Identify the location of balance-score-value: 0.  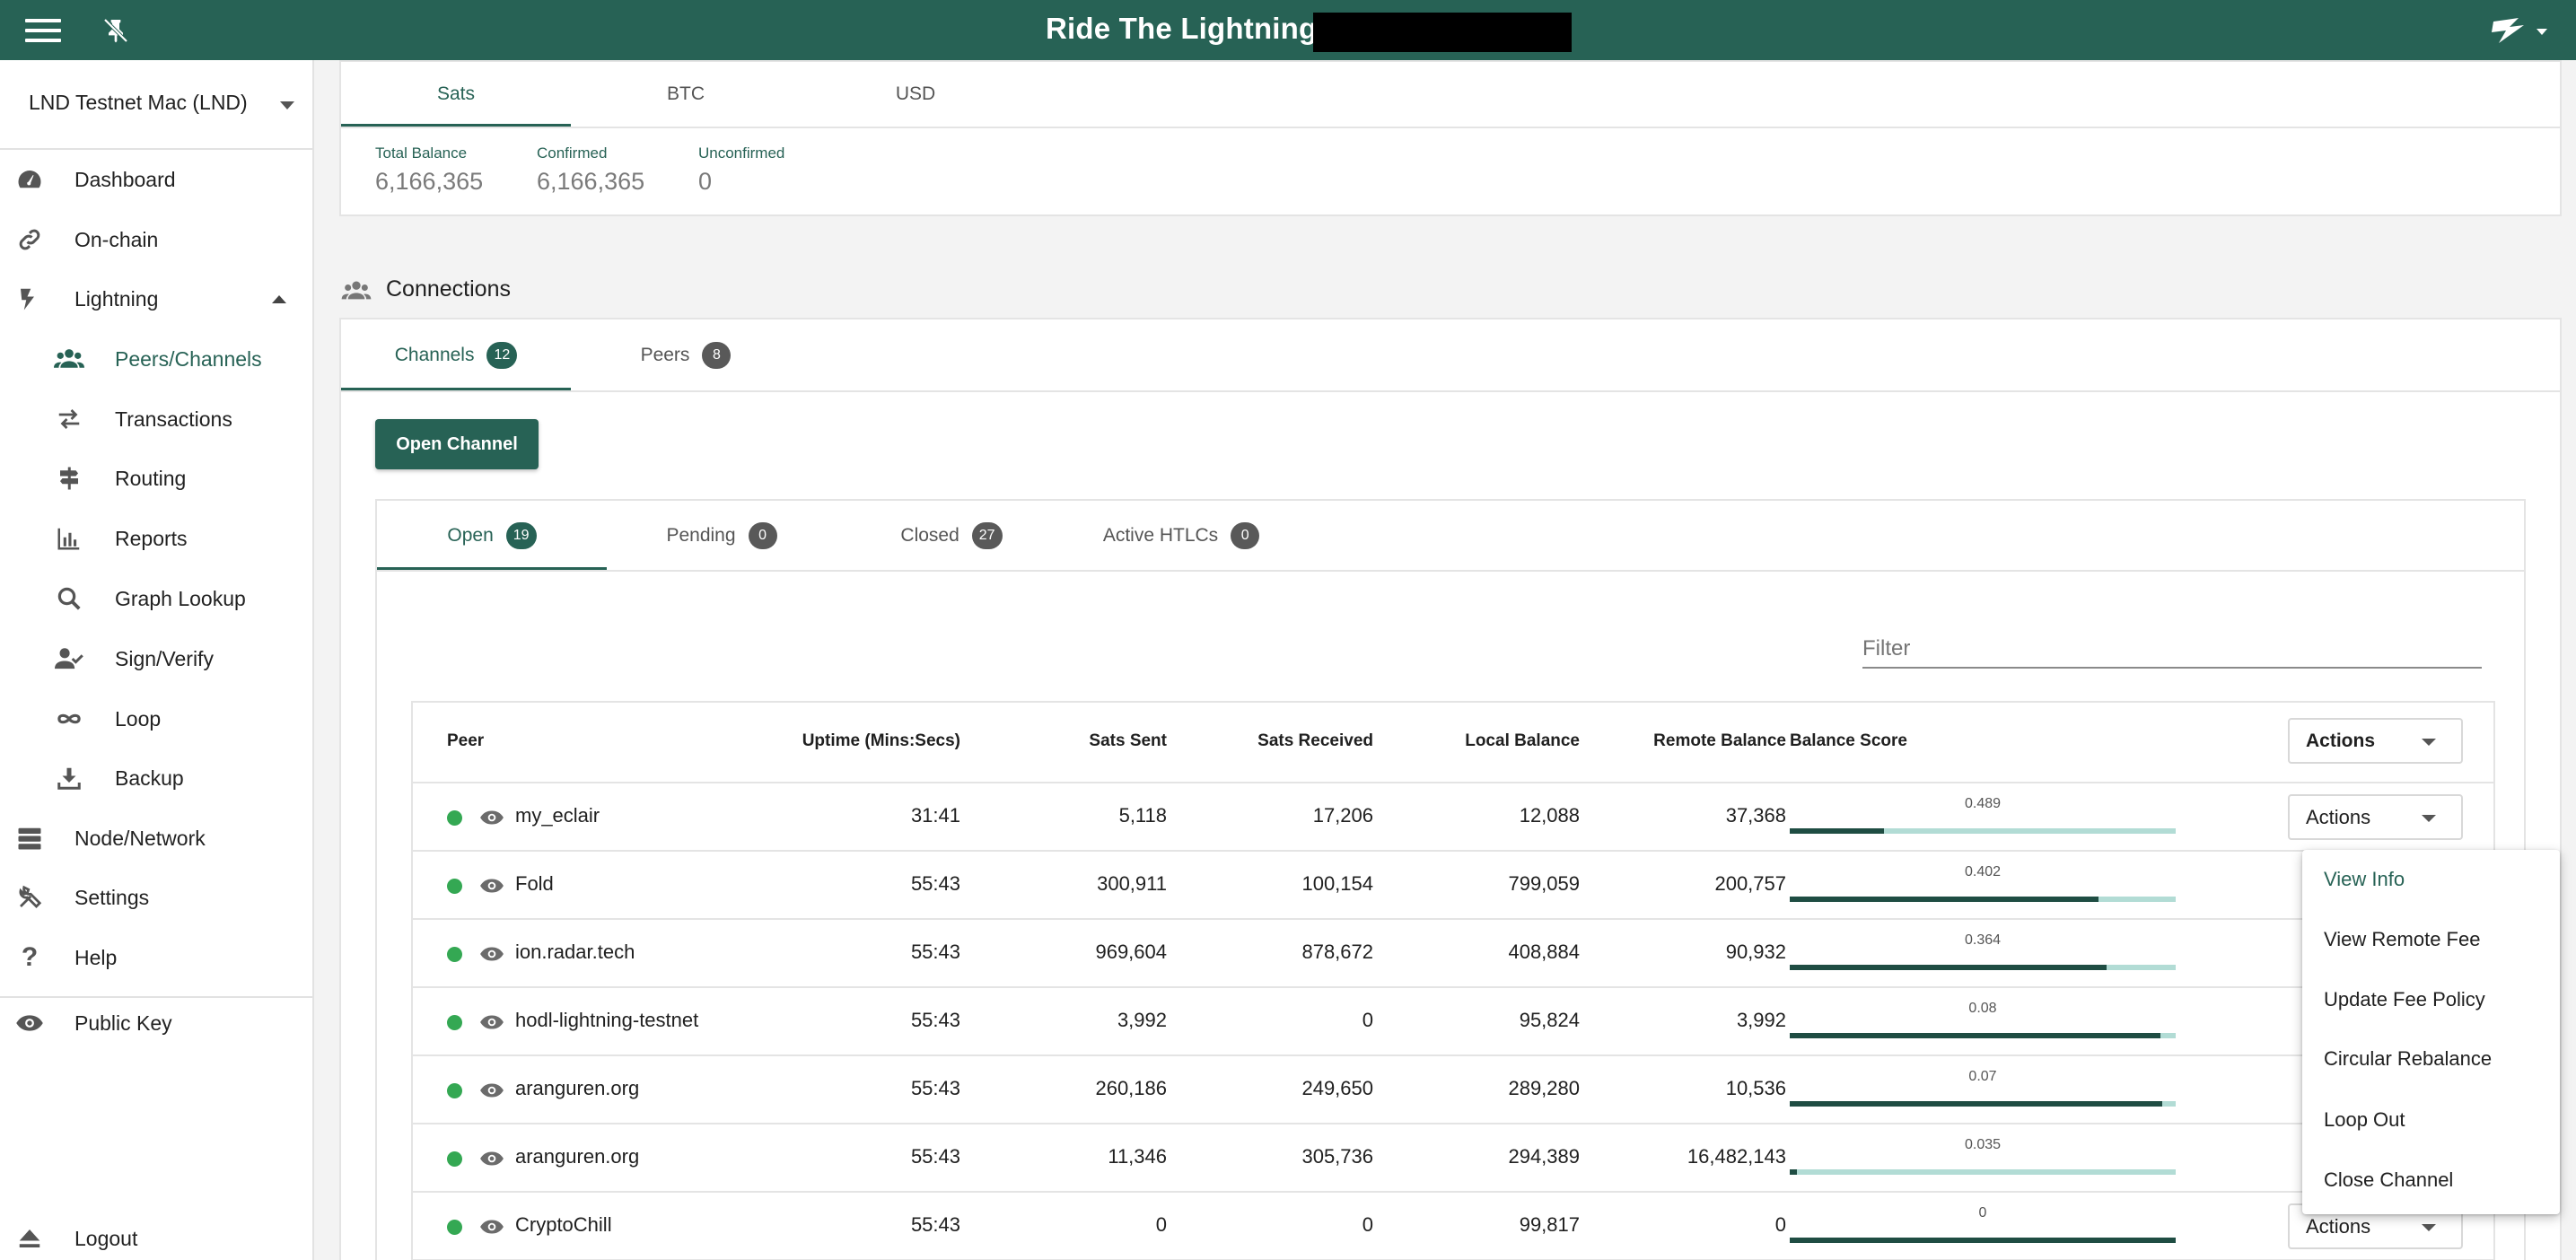
(1982, 1213).